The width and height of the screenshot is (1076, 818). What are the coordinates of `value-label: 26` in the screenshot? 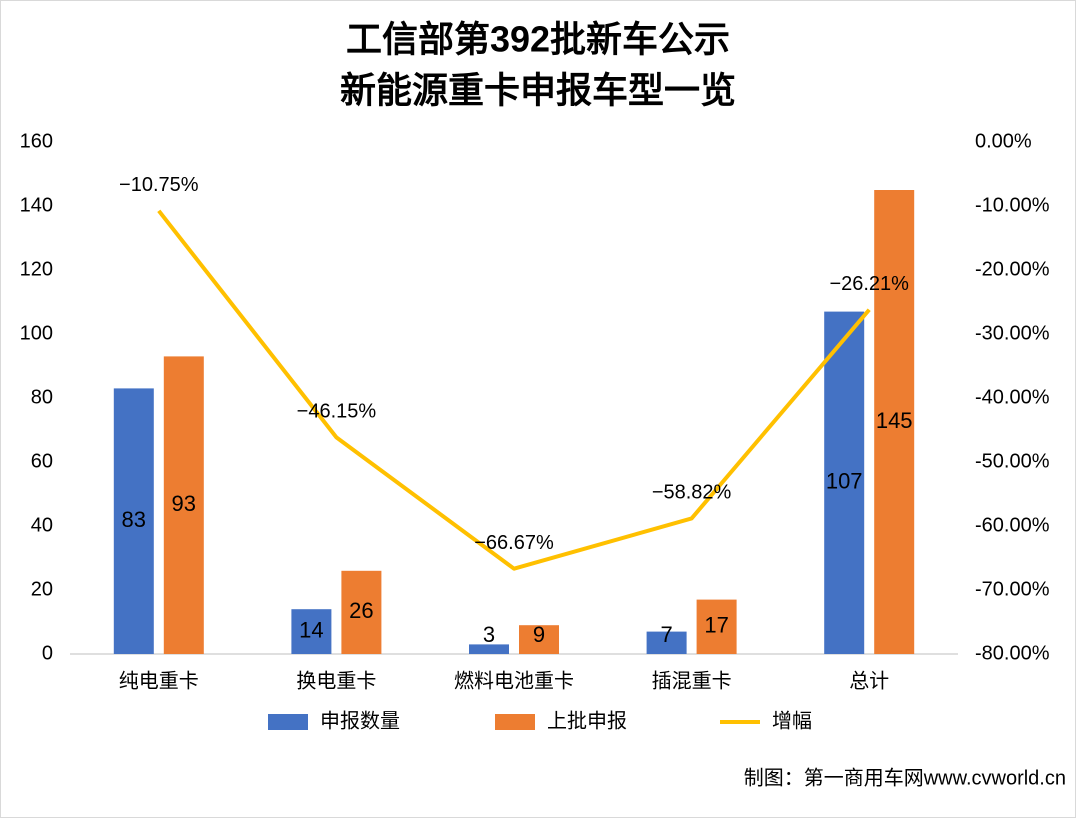 It's located at (361, 610).